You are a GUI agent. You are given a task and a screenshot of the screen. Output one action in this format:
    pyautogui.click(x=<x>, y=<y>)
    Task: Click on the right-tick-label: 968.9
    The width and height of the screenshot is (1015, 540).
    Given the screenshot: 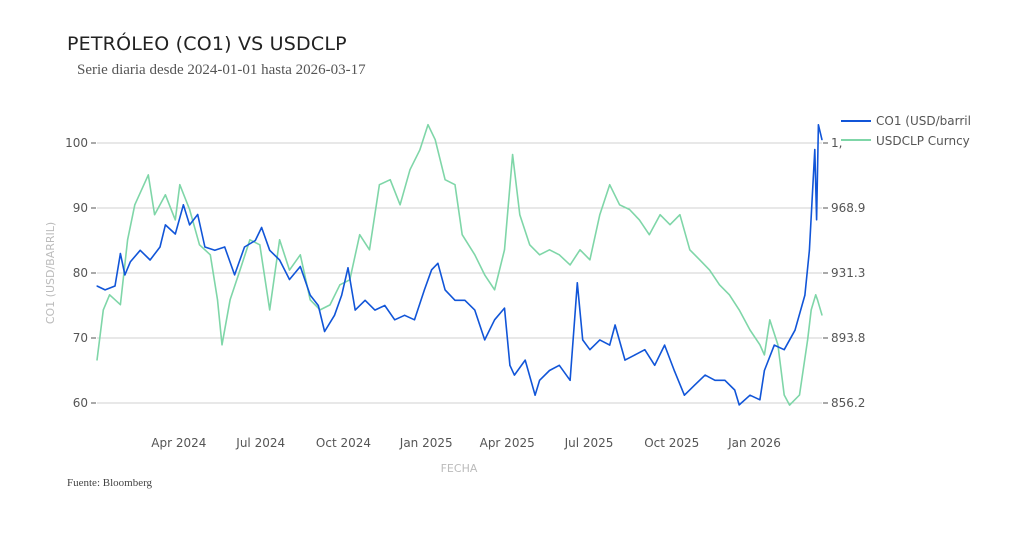 What is the action you would take?
    pyautogui.click(x=848, y=208)
    